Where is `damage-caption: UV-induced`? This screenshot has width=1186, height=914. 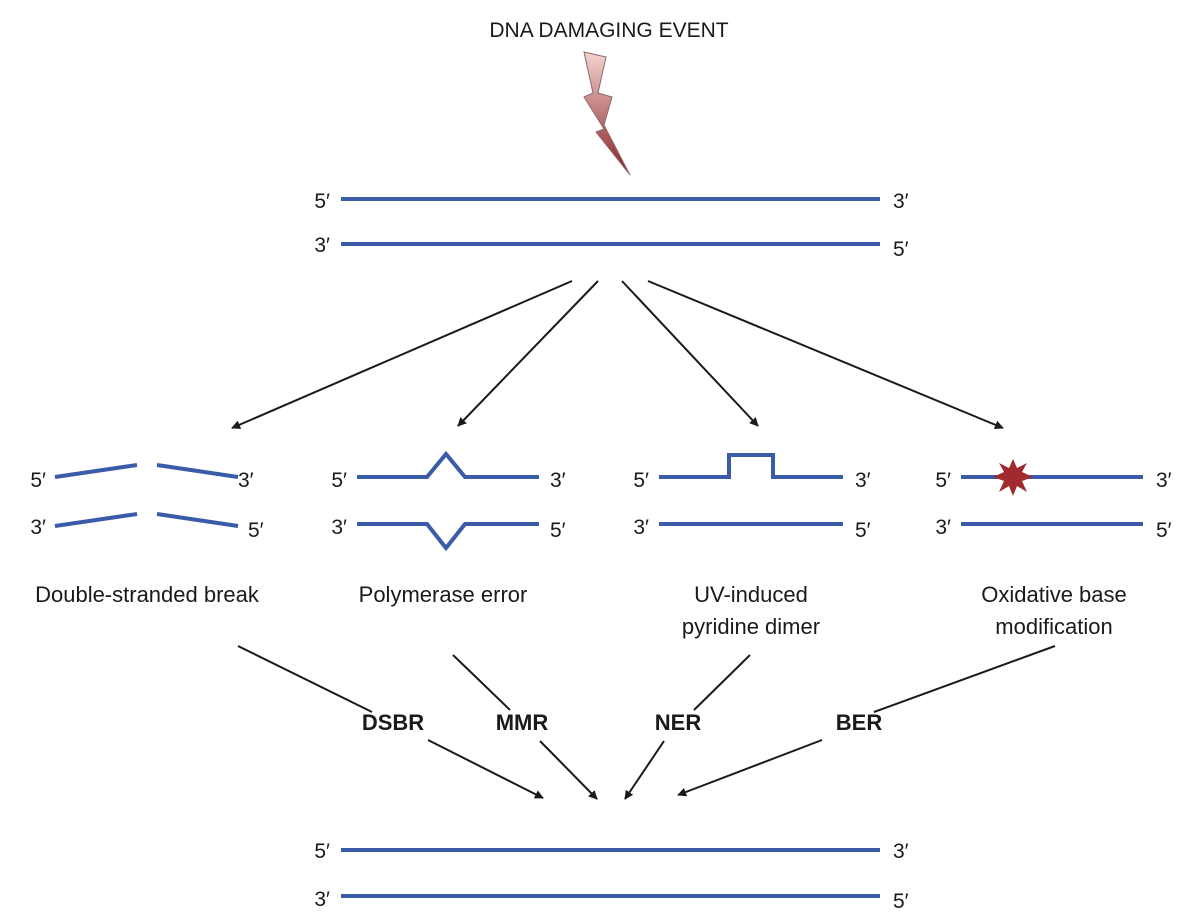 damage-caption: UV-induced is located at coordinates (751, 594).